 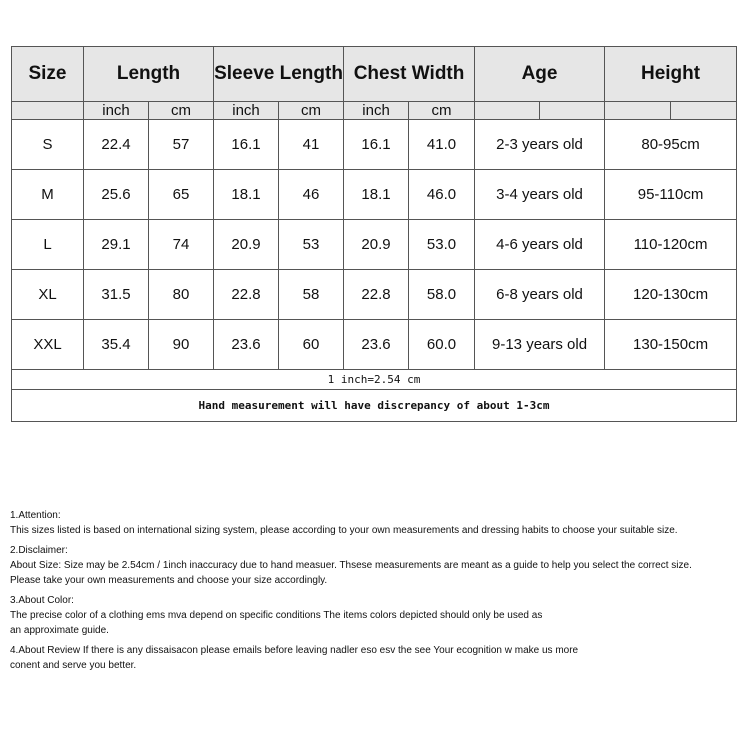 I want to click on cell-chest-cm: 60.0, so click(x=442, y=344).